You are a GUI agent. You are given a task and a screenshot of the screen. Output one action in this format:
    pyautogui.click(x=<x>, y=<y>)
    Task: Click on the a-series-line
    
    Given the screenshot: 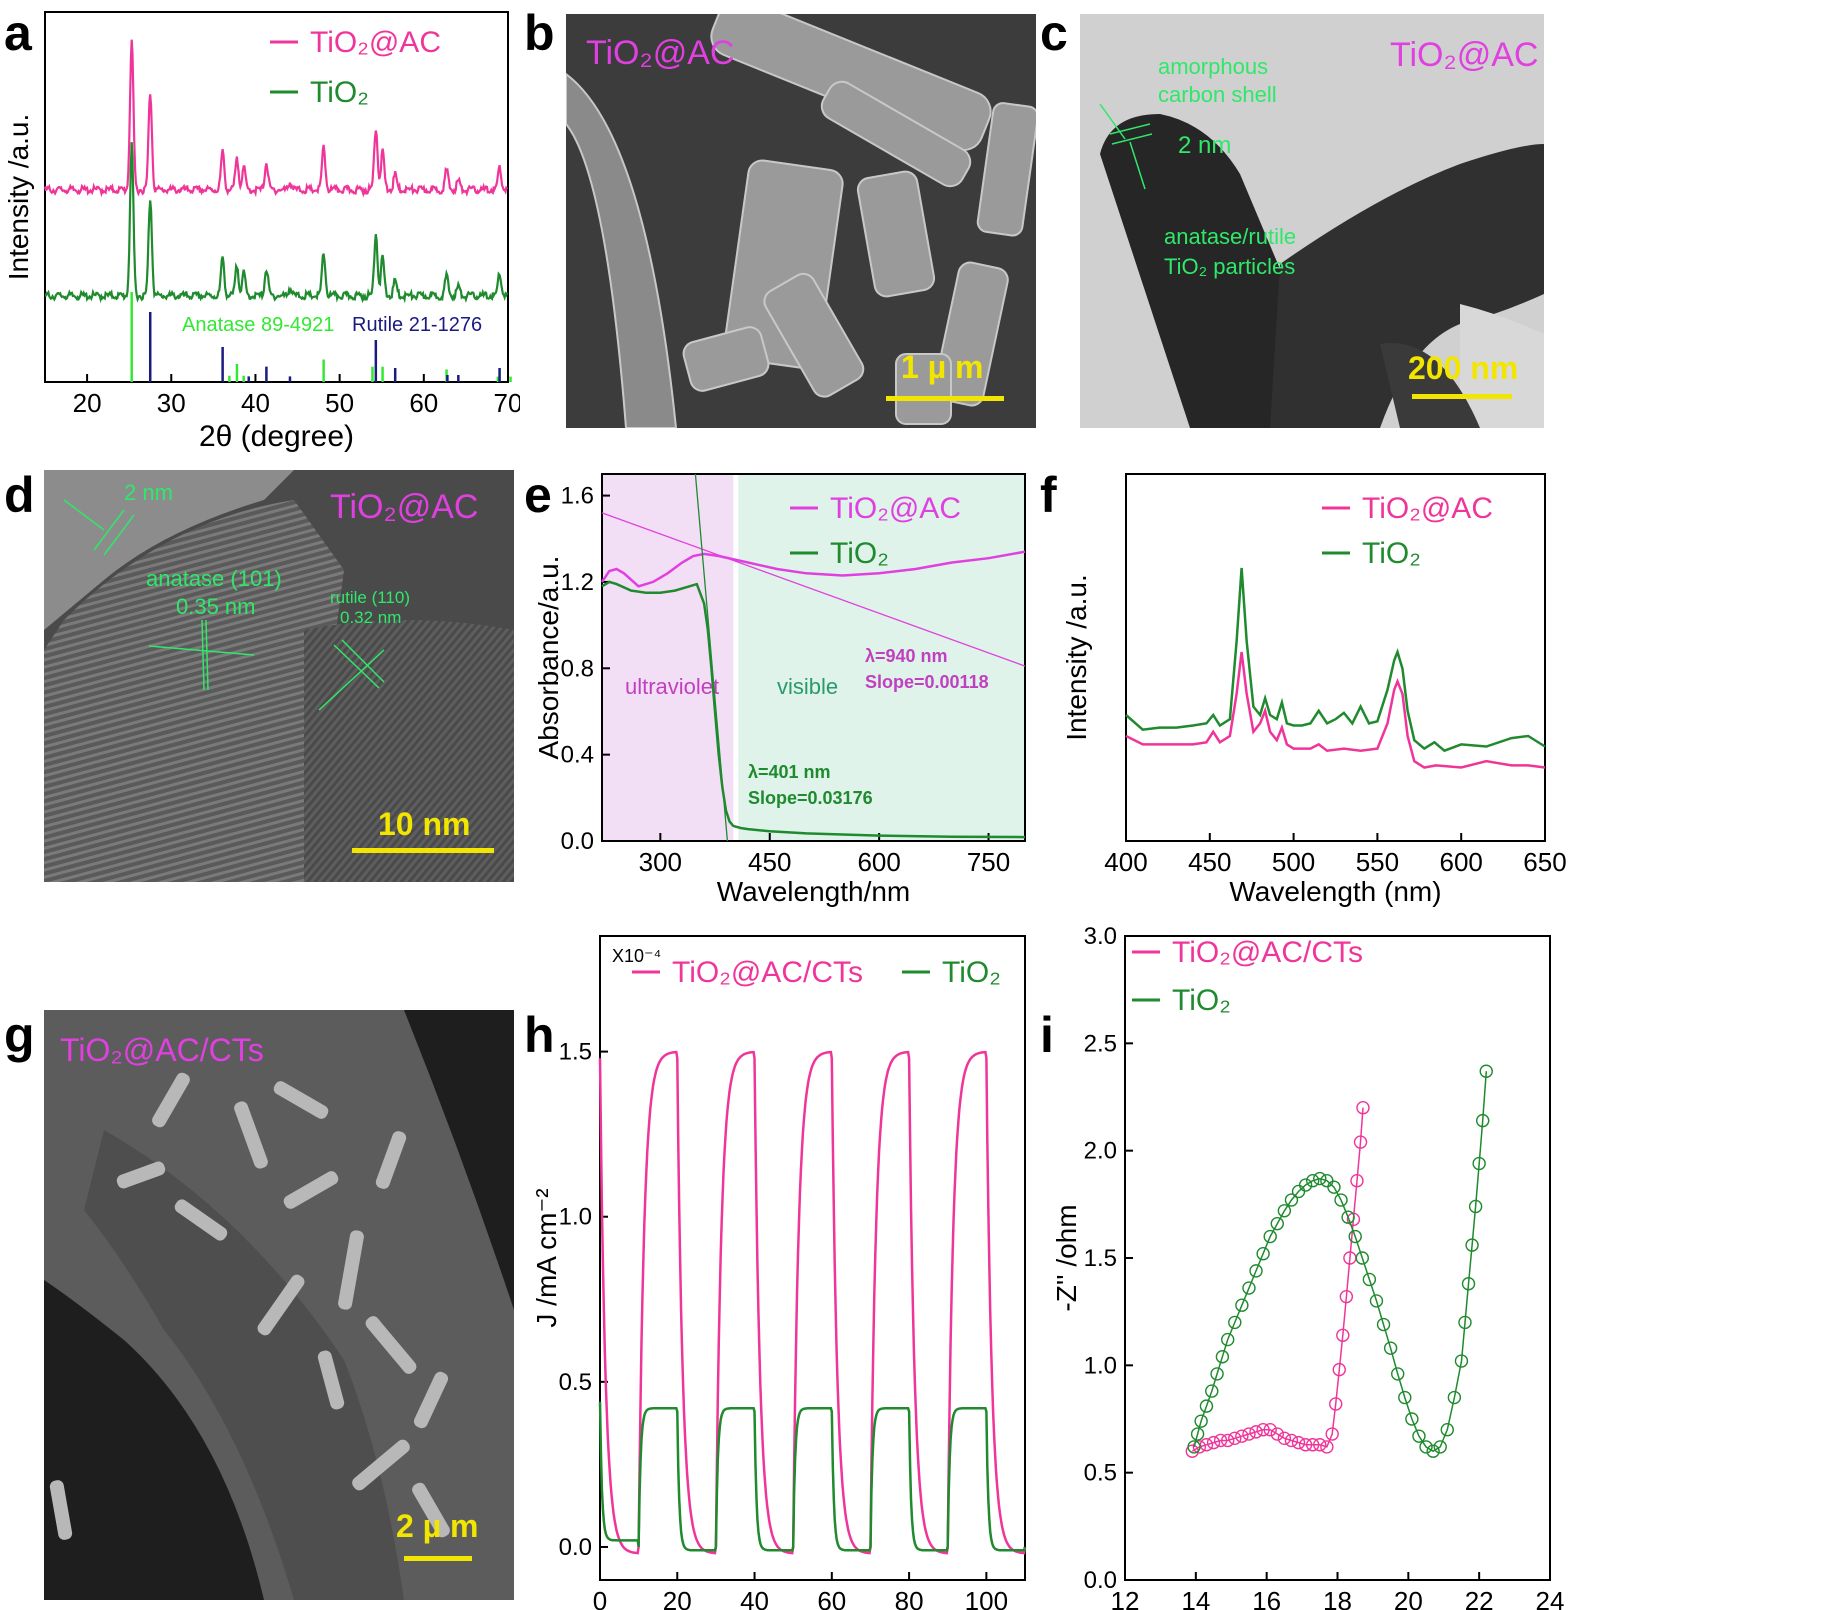 What is the action you would take?
    pyautogui.click(x=276, y=223)
    